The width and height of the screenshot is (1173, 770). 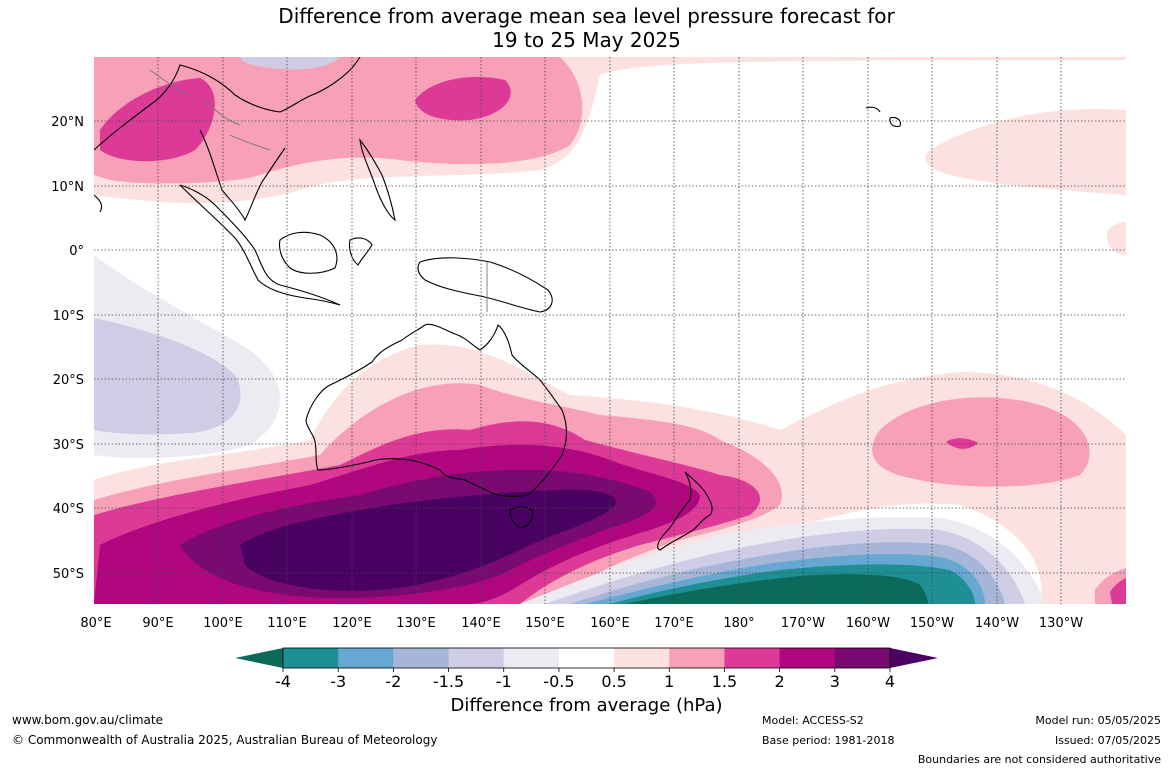 I want to click on lon-label: 130°E, so click(x=416, y=623).